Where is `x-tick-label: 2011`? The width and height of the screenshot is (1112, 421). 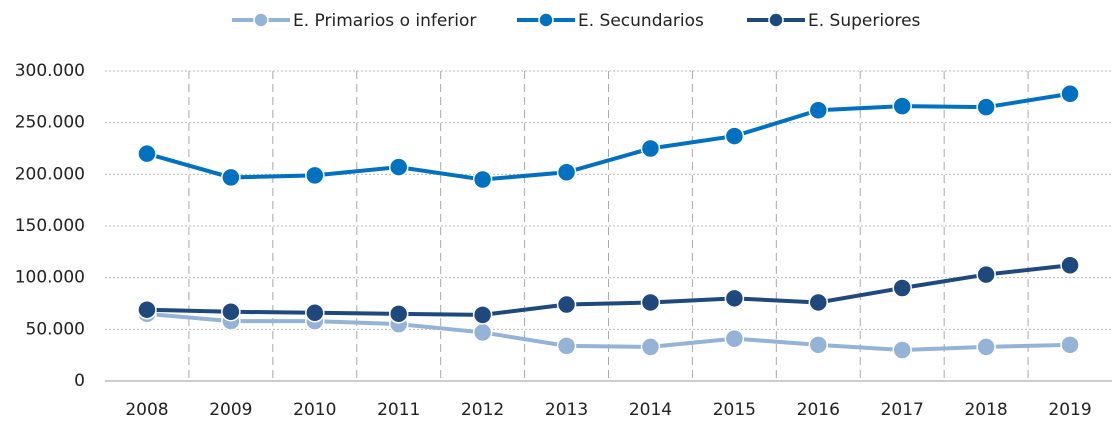
x-tick-label: 2011 is located at coordinates (398, 410).